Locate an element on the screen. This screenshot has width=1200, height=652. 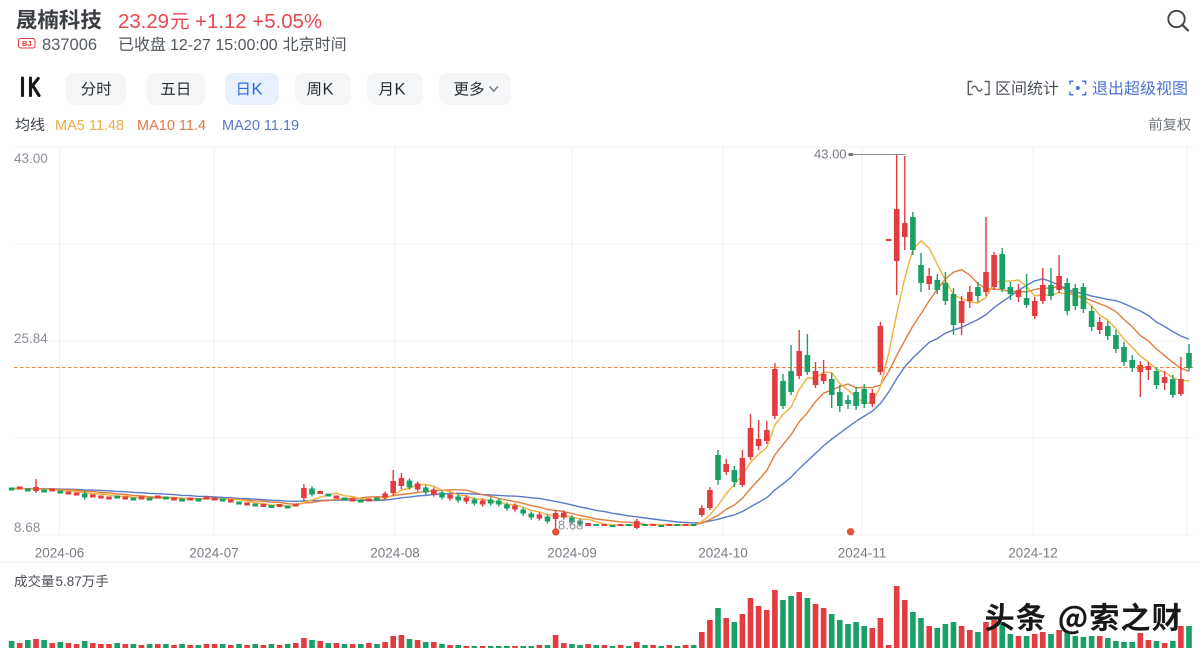
svg-text: 2024-09 is located at coordinates (572, 553).